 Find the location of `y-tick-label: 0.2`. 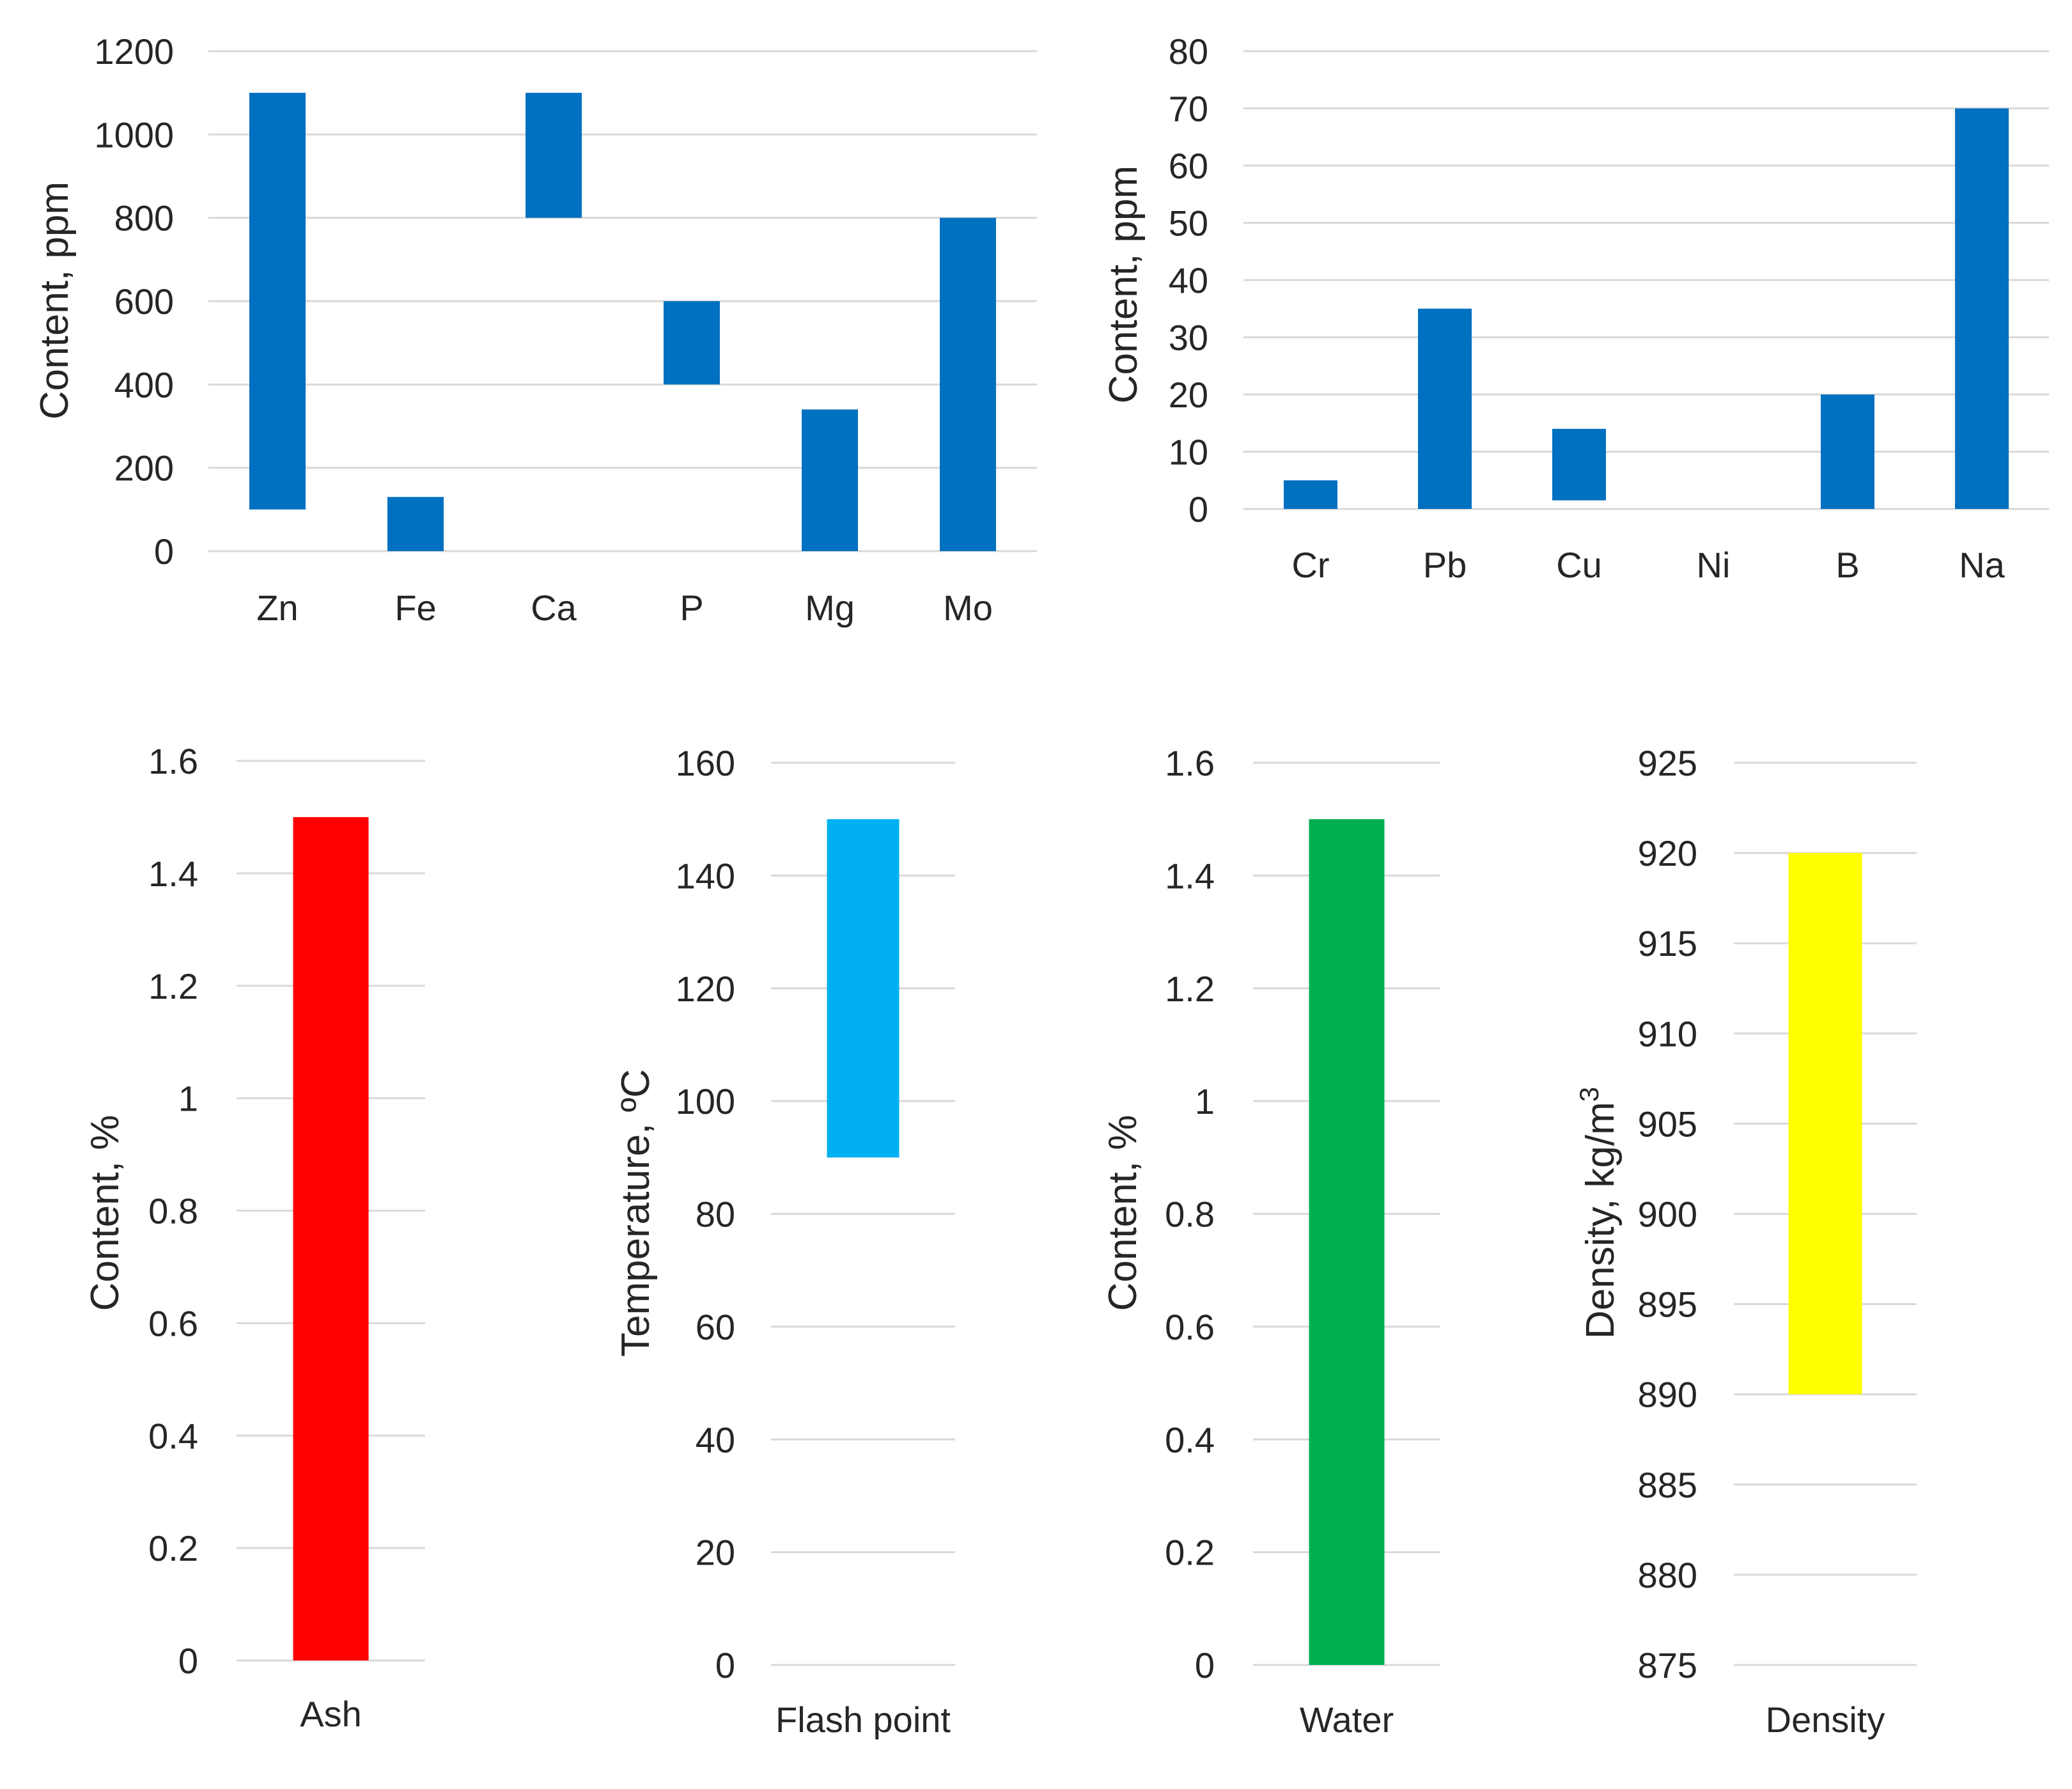

y-tick-label: 0.2 is located at coordinates (1190, 1553).